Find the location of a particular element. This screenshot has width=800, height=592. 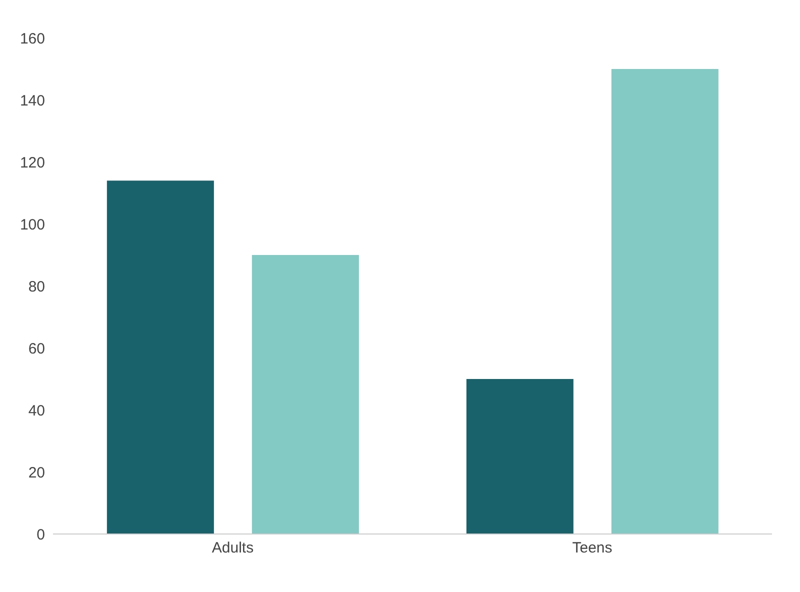

x-tick-label: Teens is located at coordinates (592, 548).